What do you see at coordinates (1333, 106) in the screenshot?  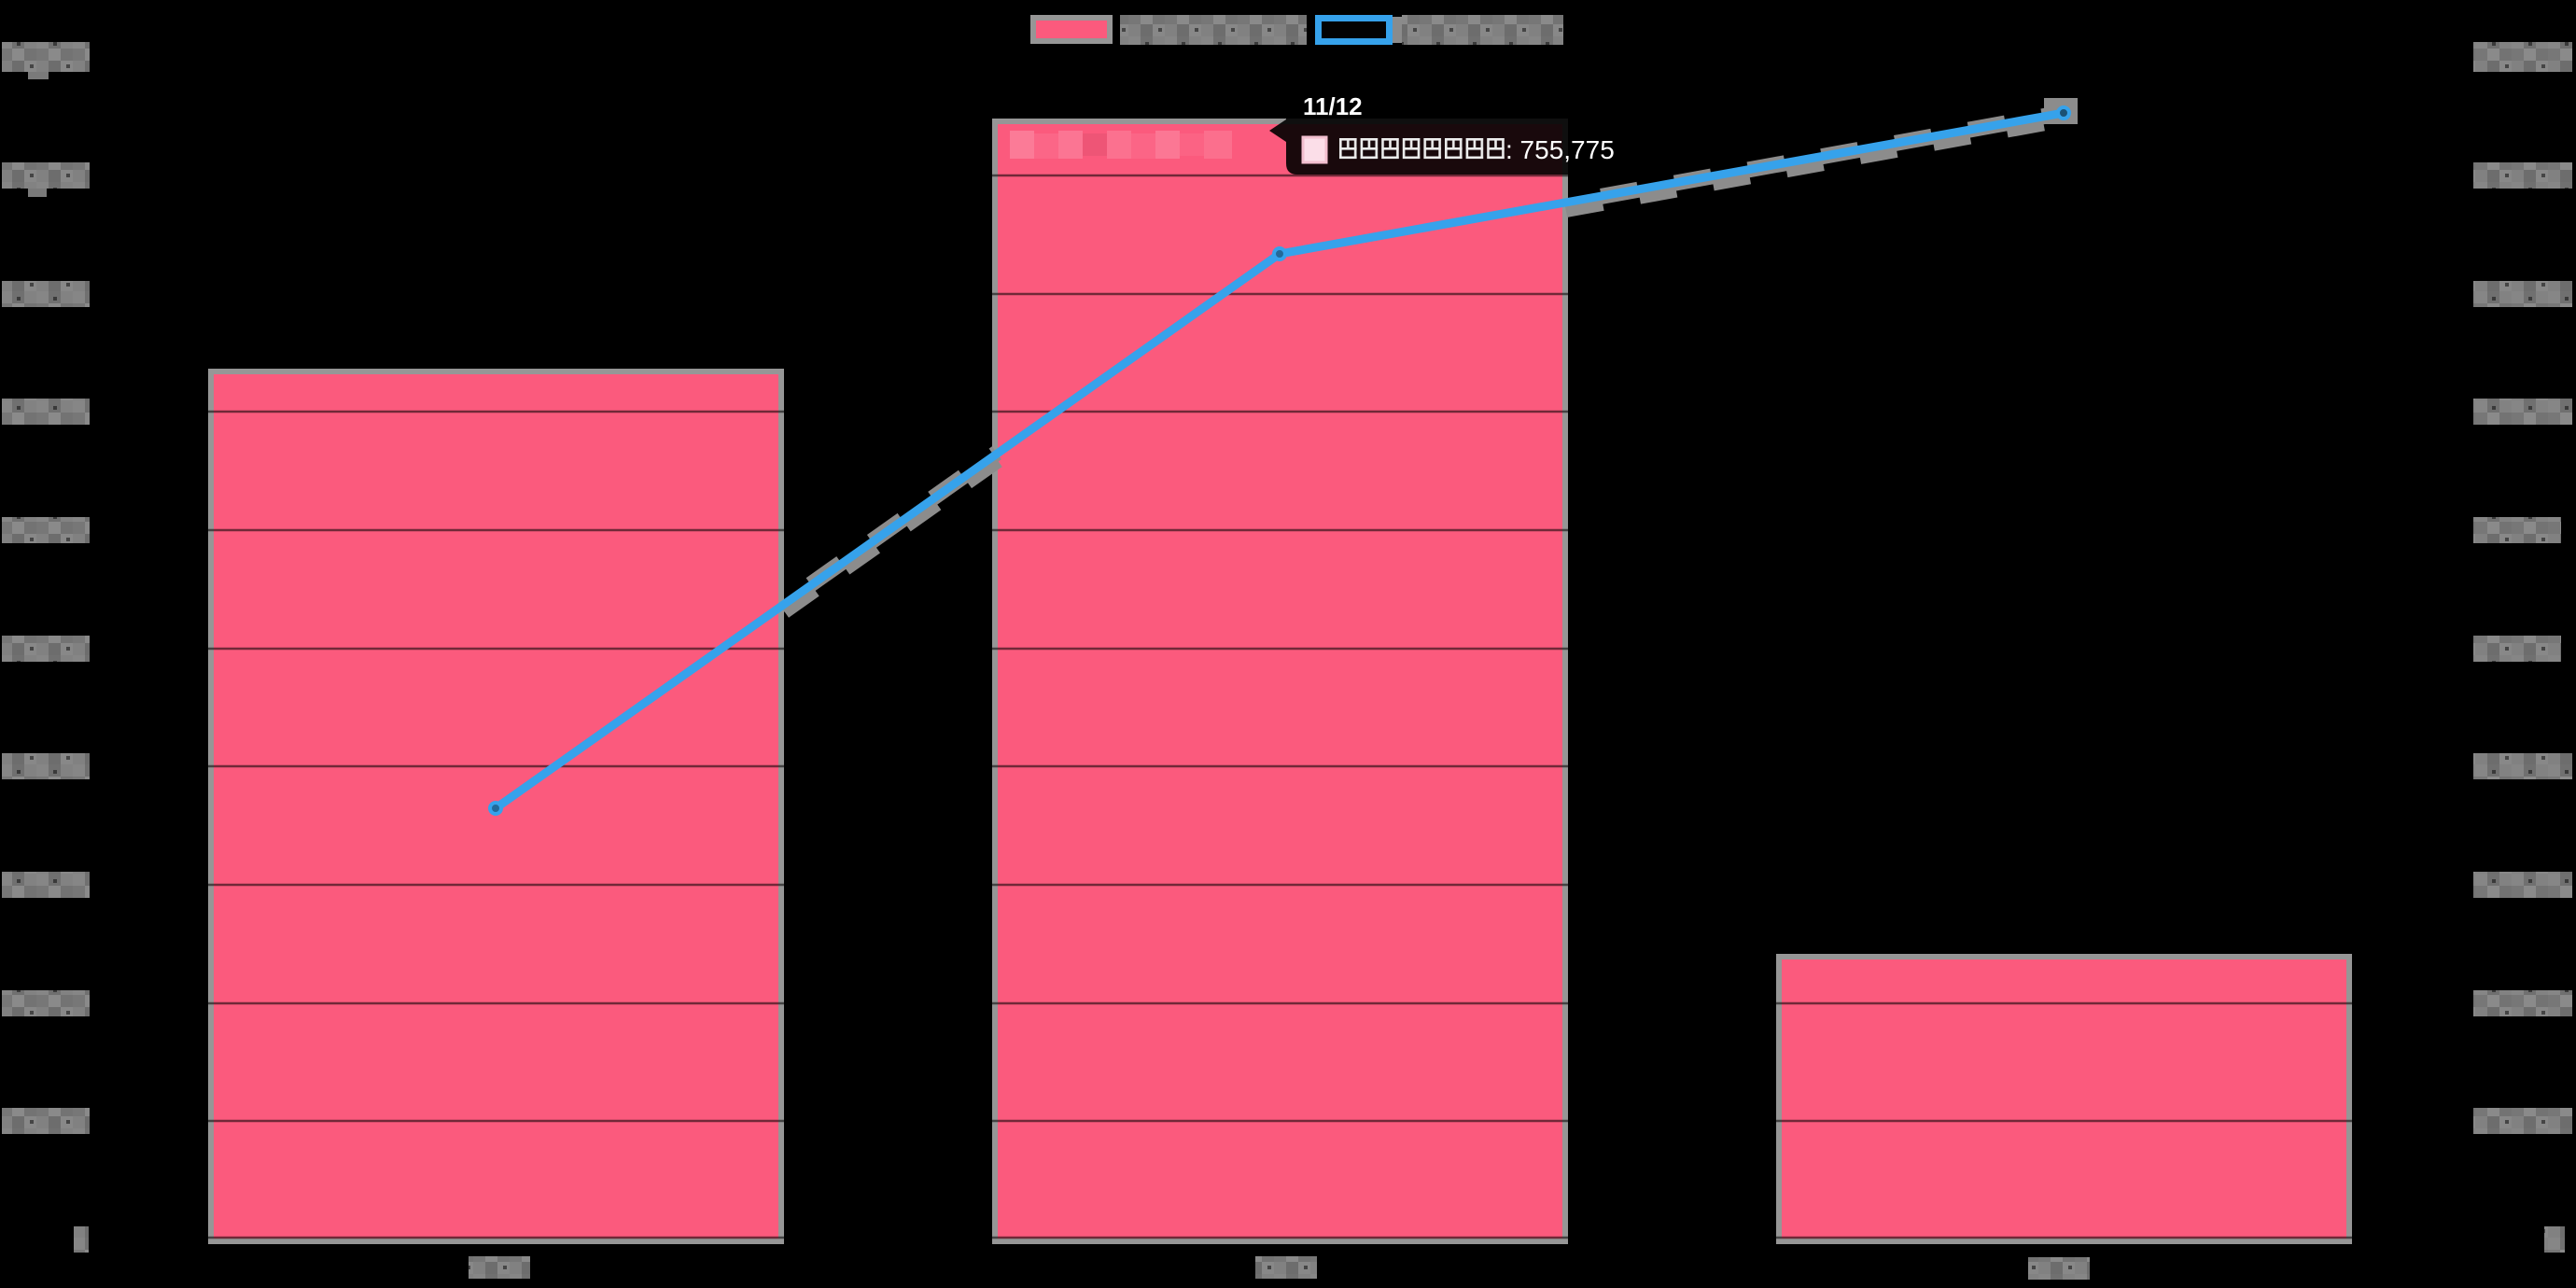 I see `svg-text: 11/12` at bounding box center [1333, 106].